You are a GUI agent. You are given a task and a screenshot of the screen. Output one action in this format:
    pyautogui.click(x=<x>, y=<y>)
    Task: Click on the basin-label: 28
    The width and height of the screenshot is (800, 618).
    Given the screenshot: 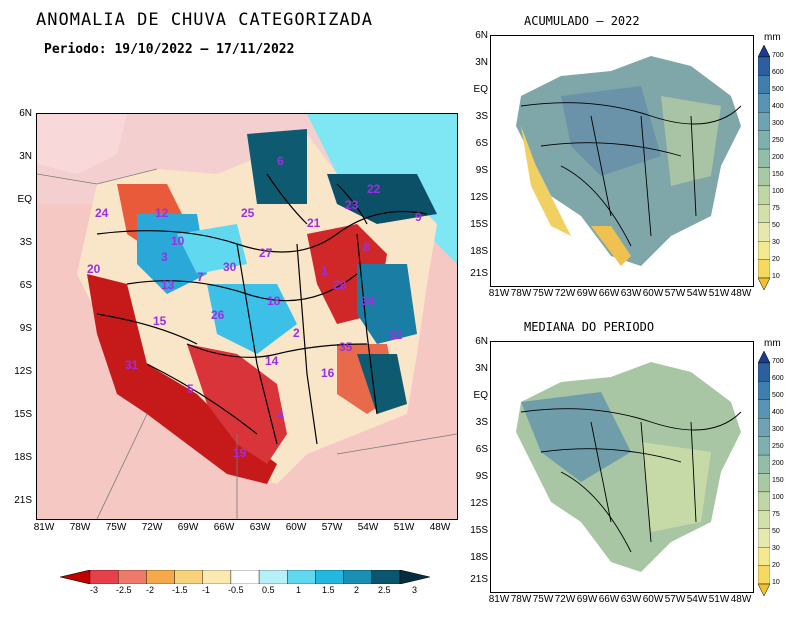 What is the action you would take?
    pyautogui.click(x=340, y=285)
    